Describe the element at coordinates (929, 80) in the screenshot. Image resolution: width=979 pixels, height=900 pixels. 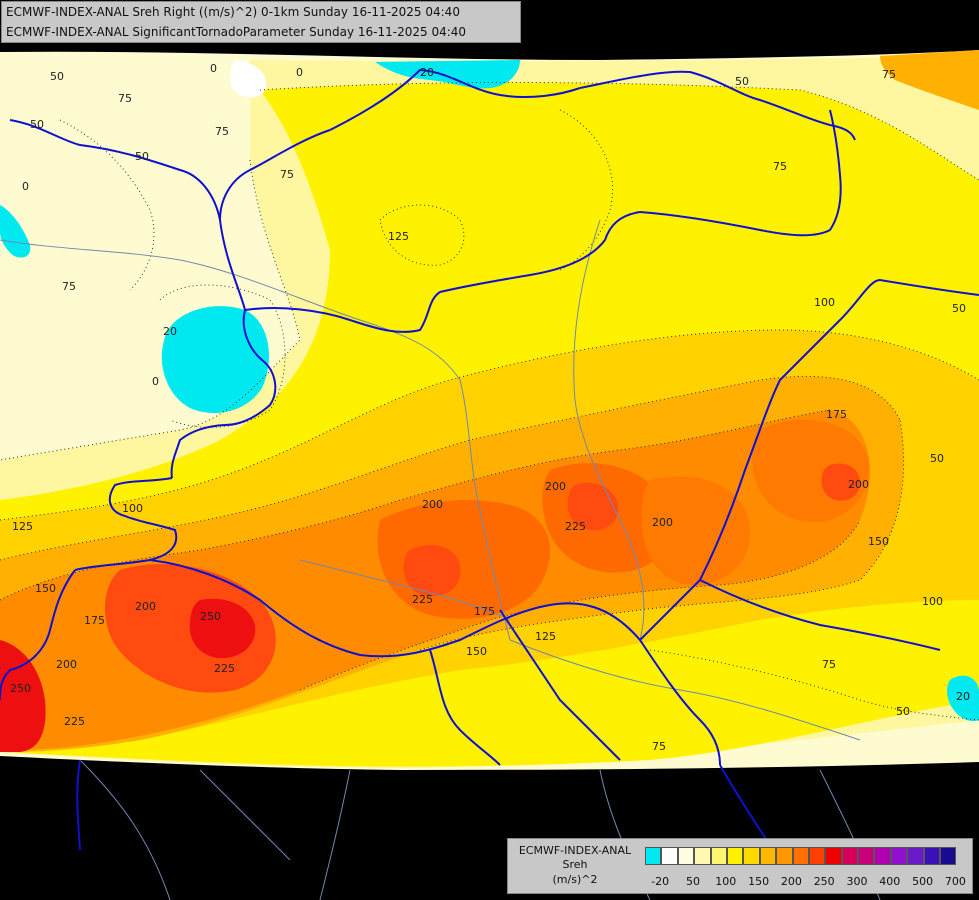
I see `field-patch-northeast` at that location.